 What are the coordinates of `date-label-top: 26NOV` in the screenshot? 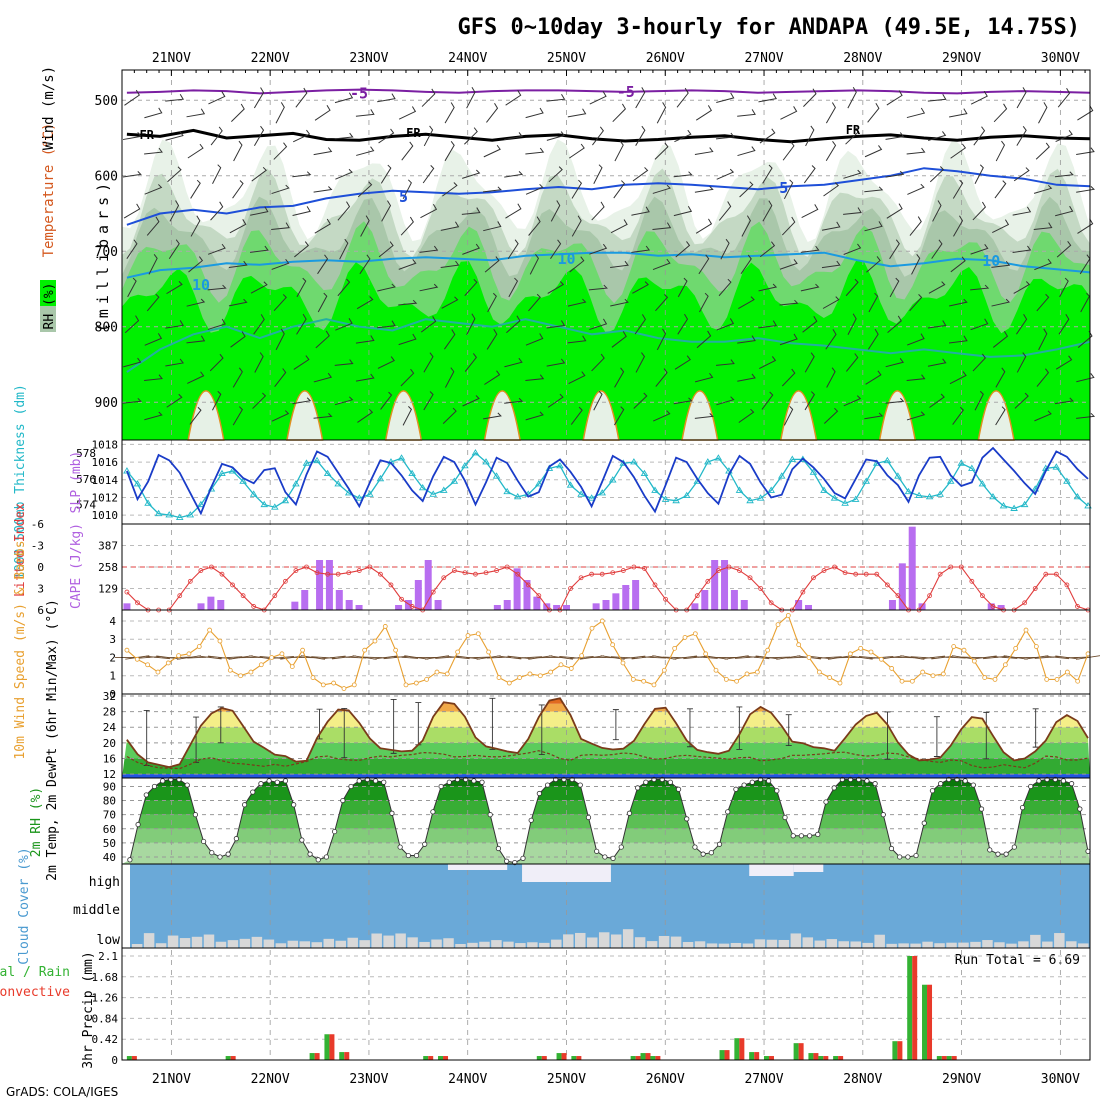 It's located at (665, 58).